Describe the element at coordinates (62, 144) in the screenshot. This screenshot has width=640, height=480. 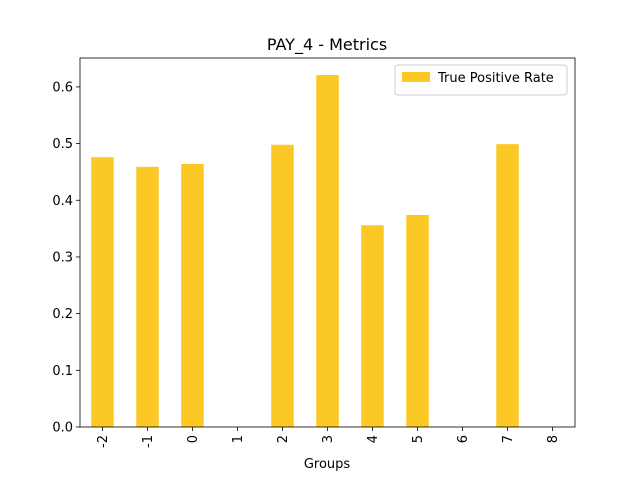
I see `y-tick-label: 0.5` at that location.